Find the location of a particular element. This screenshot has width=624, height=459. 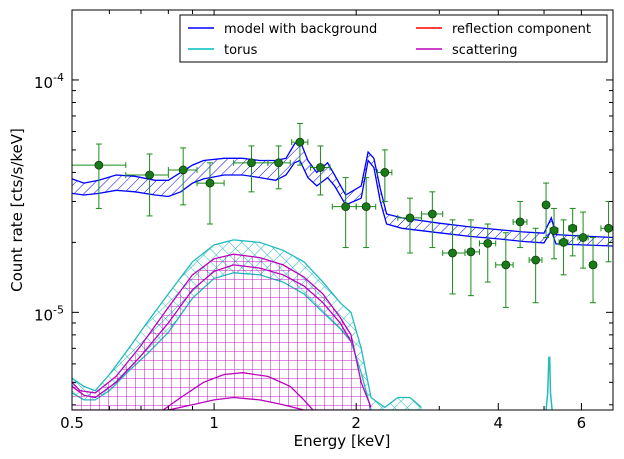

x-tick-label: 2 is located at coordinates (356, 423).